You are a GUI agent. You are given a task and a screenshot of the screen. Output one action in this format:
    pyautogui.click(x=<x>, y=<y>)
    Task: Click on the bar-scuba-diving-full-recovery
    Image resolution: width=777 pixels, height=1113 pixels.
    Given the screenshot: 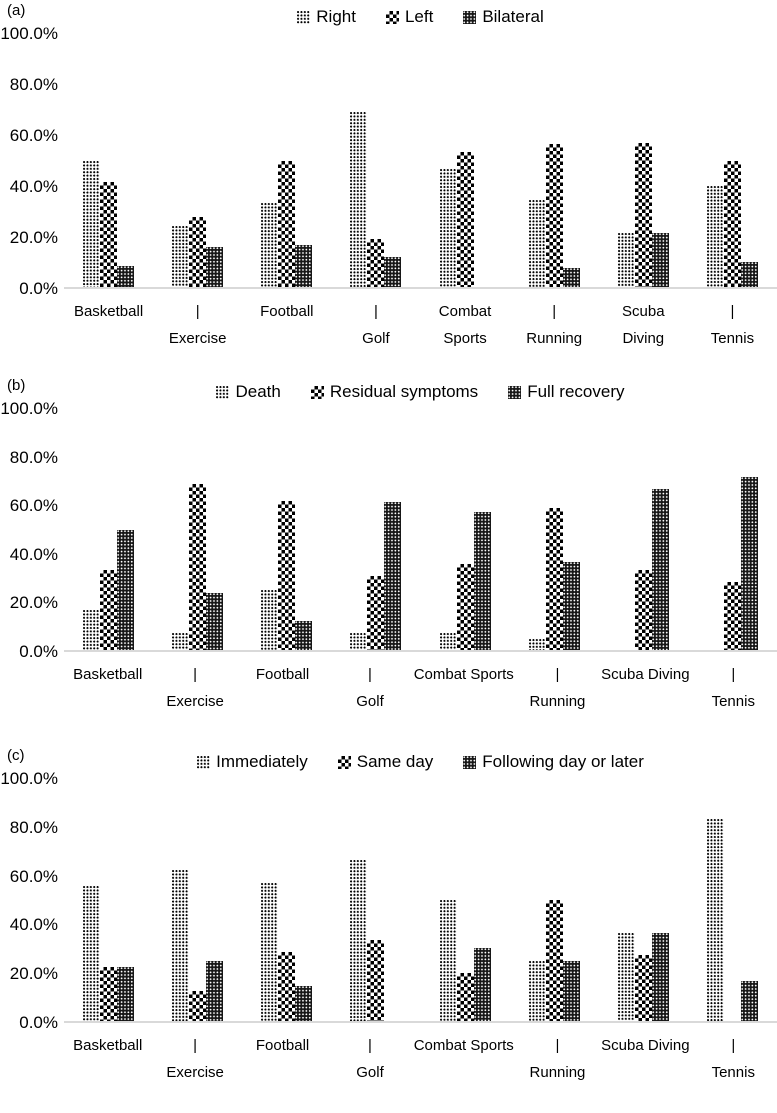 What is the action you would take?
    pyautogui.click(x=660, y=569)
    